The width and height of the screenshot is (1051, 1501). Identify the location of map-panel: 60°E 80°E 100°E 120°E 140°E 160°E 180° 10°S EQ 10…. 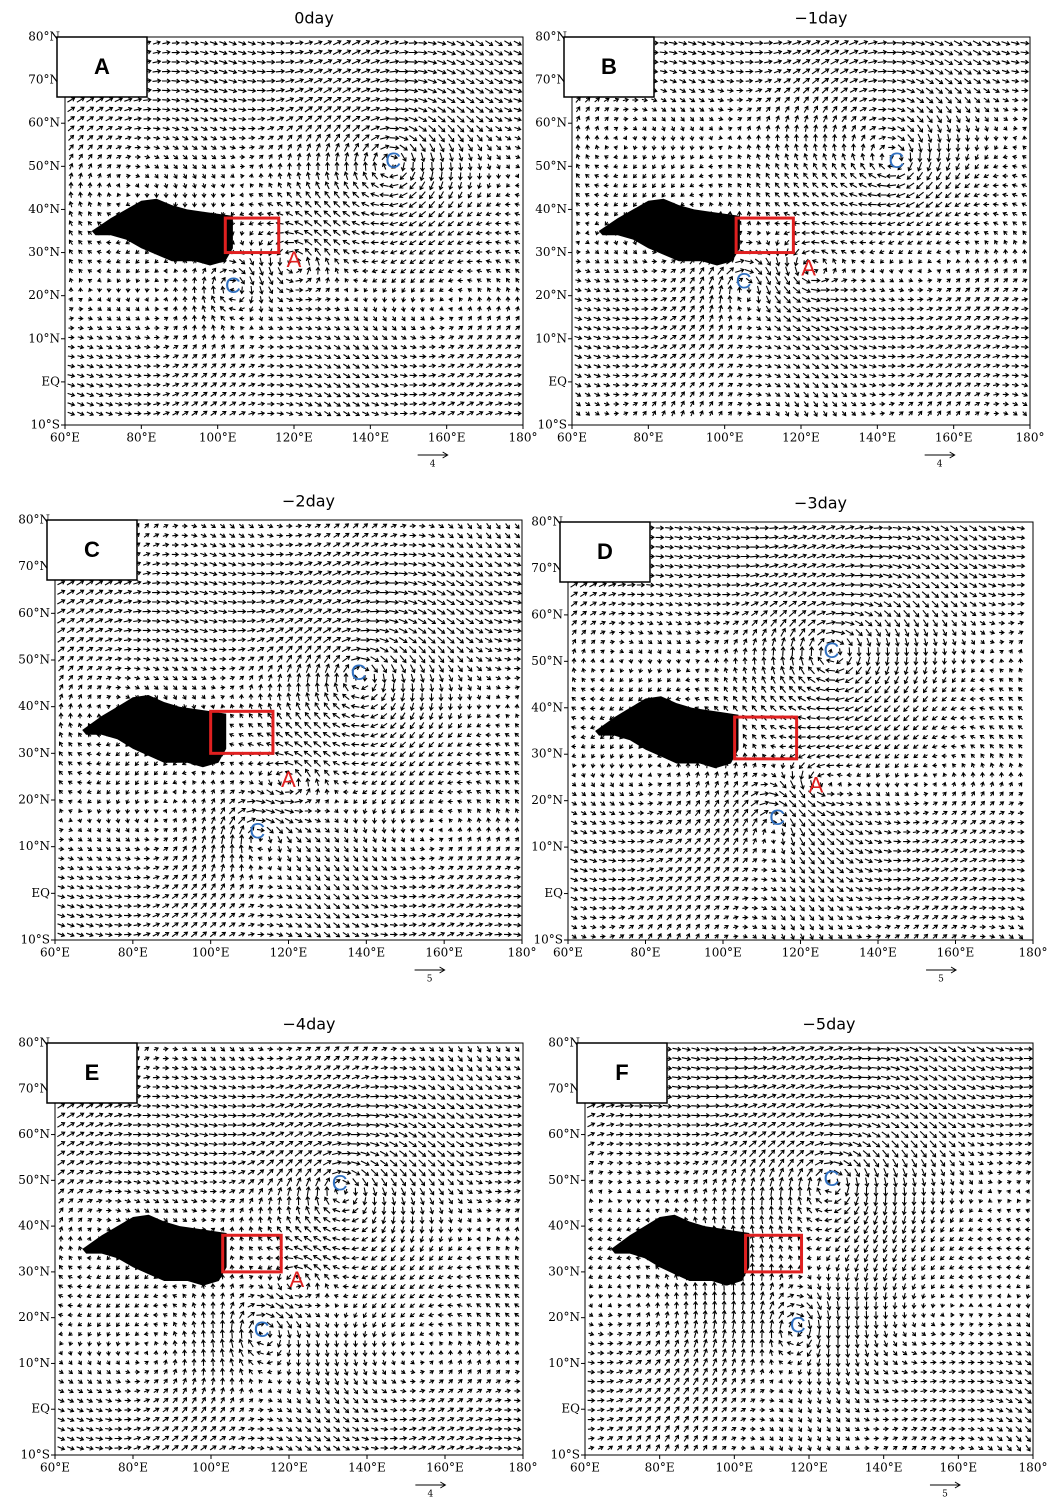
(789, 239).